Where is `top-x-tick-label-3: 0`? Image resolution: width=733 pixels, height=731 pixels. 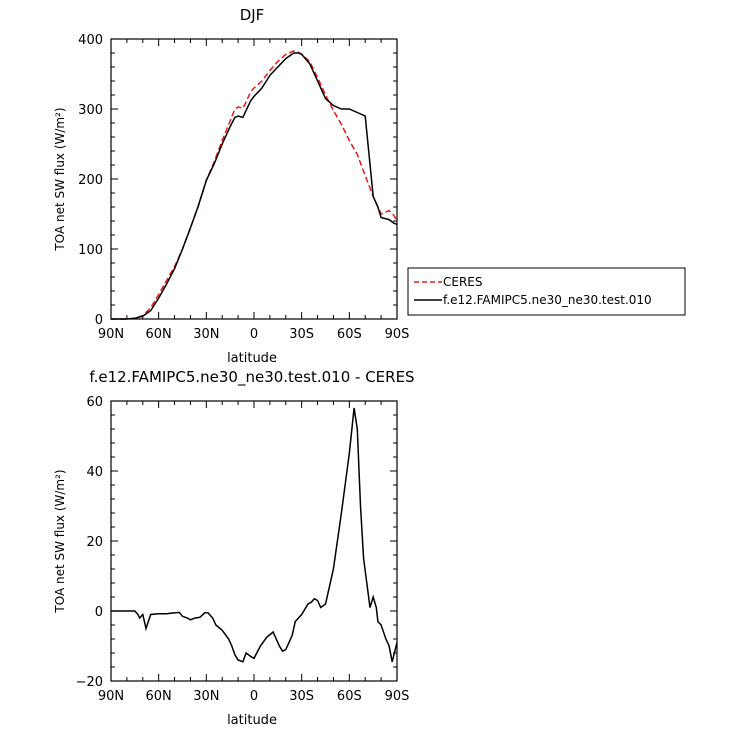
top-x-tick-label-3: 0 is located at coordinates (254, 334).